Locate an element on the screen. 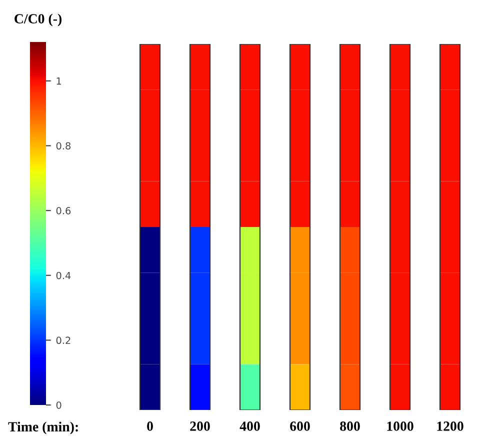 The height and width of the screenshot is (440, 485). x-axis-title: Time (min): is located at coordinates (43, 428).